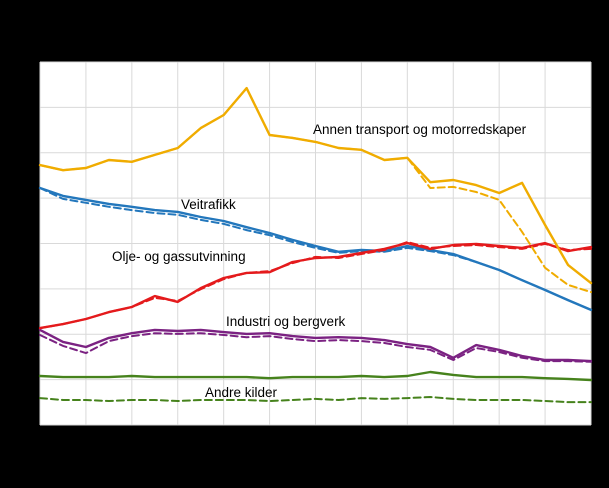 The width and height of the screenshot is (609, 488). I want to click on series-label-industri-og-bergverk: Industri og bergverk, so click(286, 321).